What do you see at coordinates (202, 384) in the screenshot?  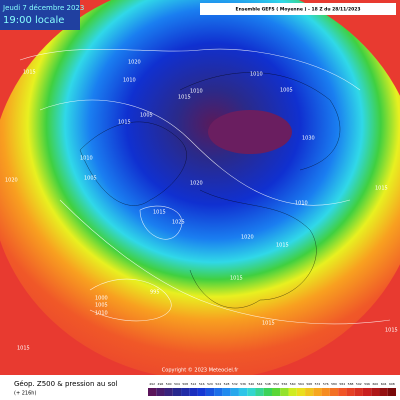 I see `scale-label: 516` at bounding box center [202, 384].